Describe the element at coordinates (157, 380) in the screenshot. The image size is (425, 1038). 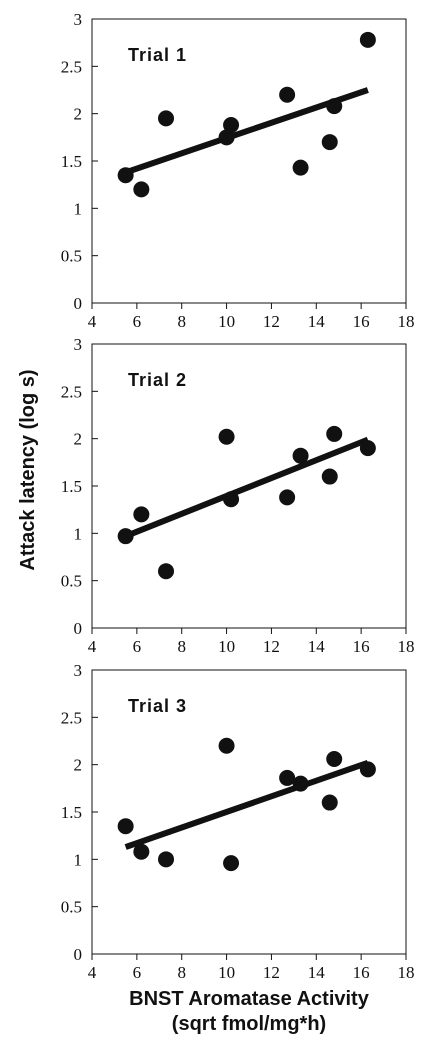
I see `panel-title: Trial 2` at that location.